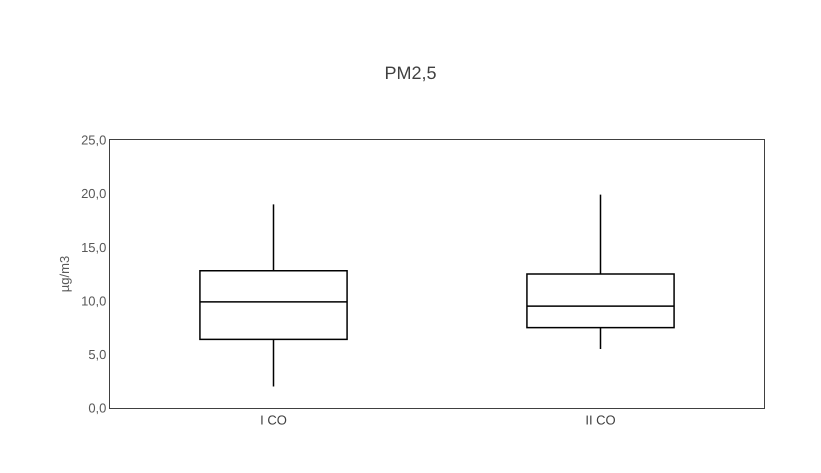 Image resolution: width=821 pixels, height=473 pixels. I want to click on y-axis-title: µg/m3, so click(64, 274).